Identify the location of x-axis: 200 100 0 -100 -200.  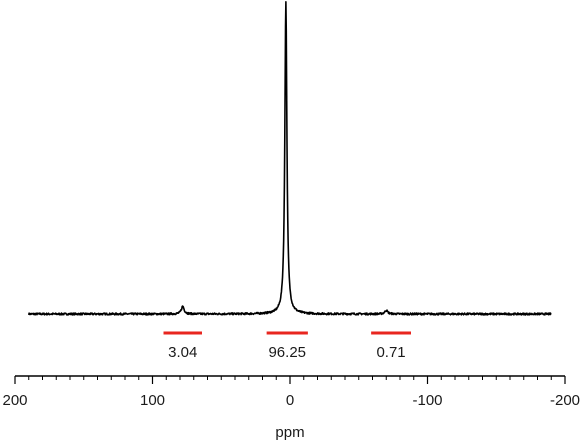
(291, 392).